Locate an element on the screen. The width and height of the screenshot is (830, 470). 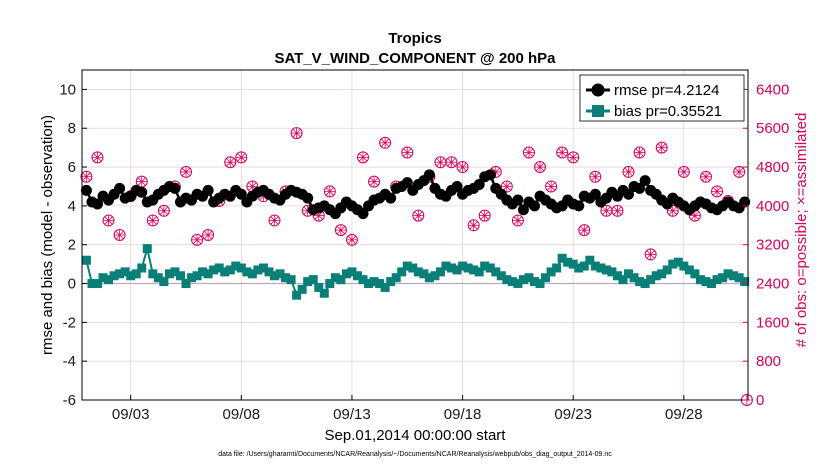
y-right-tick-label: 1600 is located at coordinates (772, 322).